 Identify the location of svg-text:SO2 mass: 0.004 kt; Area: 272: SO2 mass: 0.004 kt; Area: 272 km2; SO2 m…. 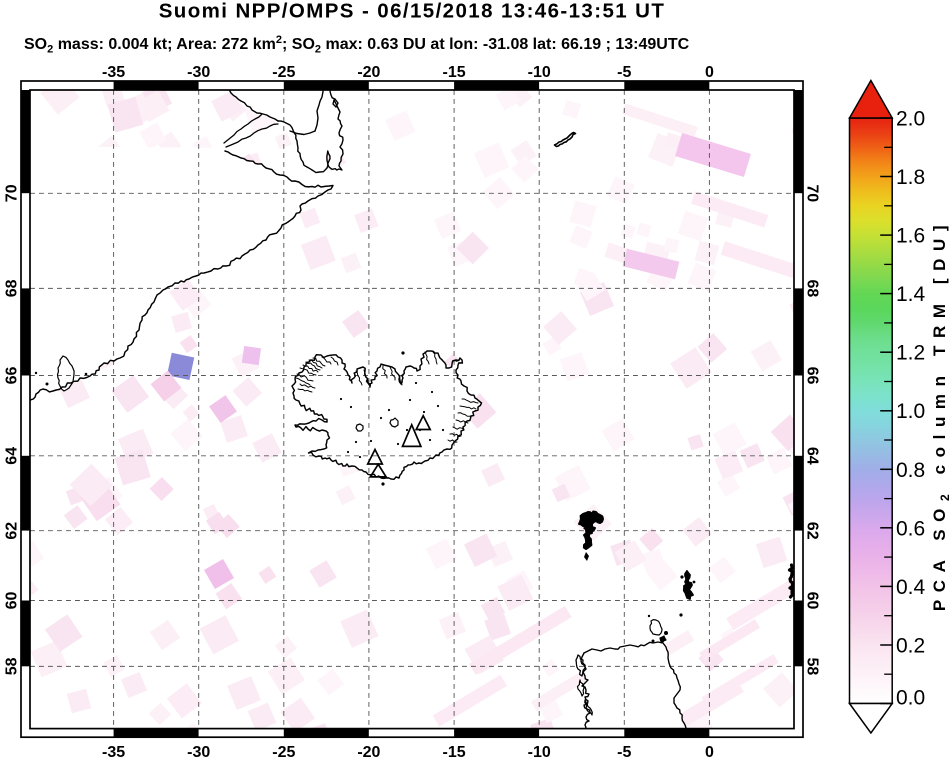
(357, 45).